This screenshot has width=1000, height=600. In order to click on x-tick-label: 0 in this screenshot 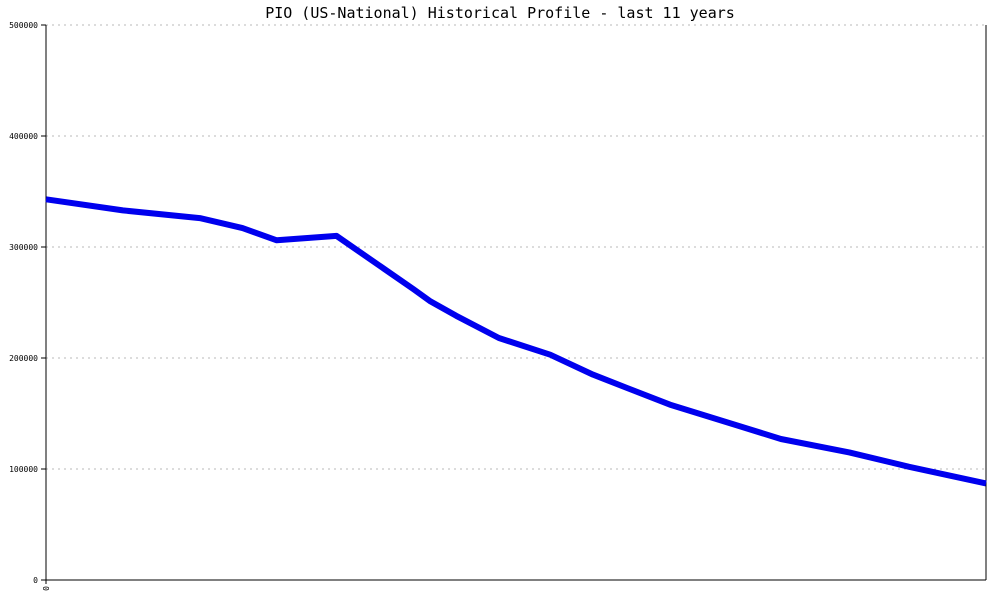, I will do `click(46, 588)`.